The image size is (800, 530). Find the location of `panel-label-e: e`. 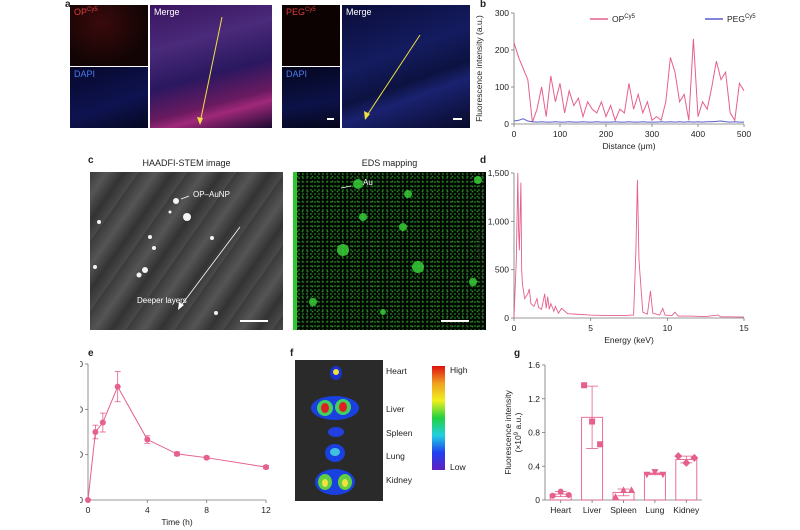

panel-label-e: e is located at coordinates (91, 353).